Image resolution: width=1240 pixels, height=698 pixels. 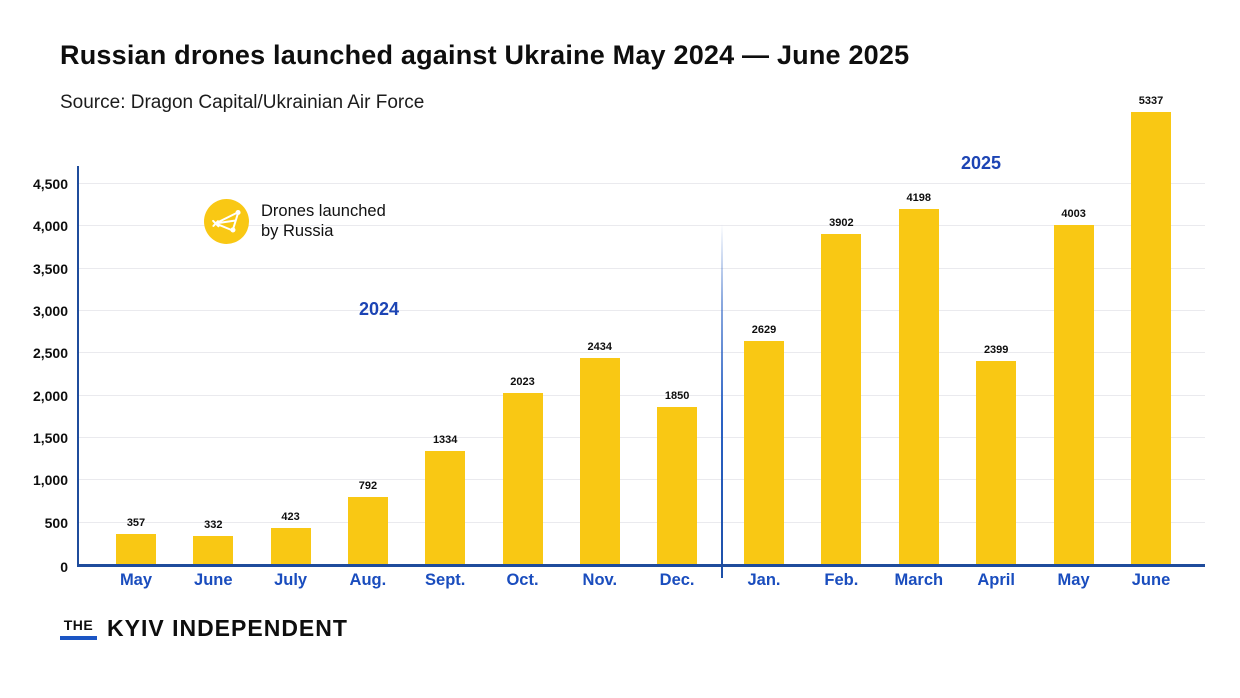 What do you see at coordinates (1151, 580) in the screenshot?
I see `x-tick-label-june-2025: June` at bounding box center [1151, 580].